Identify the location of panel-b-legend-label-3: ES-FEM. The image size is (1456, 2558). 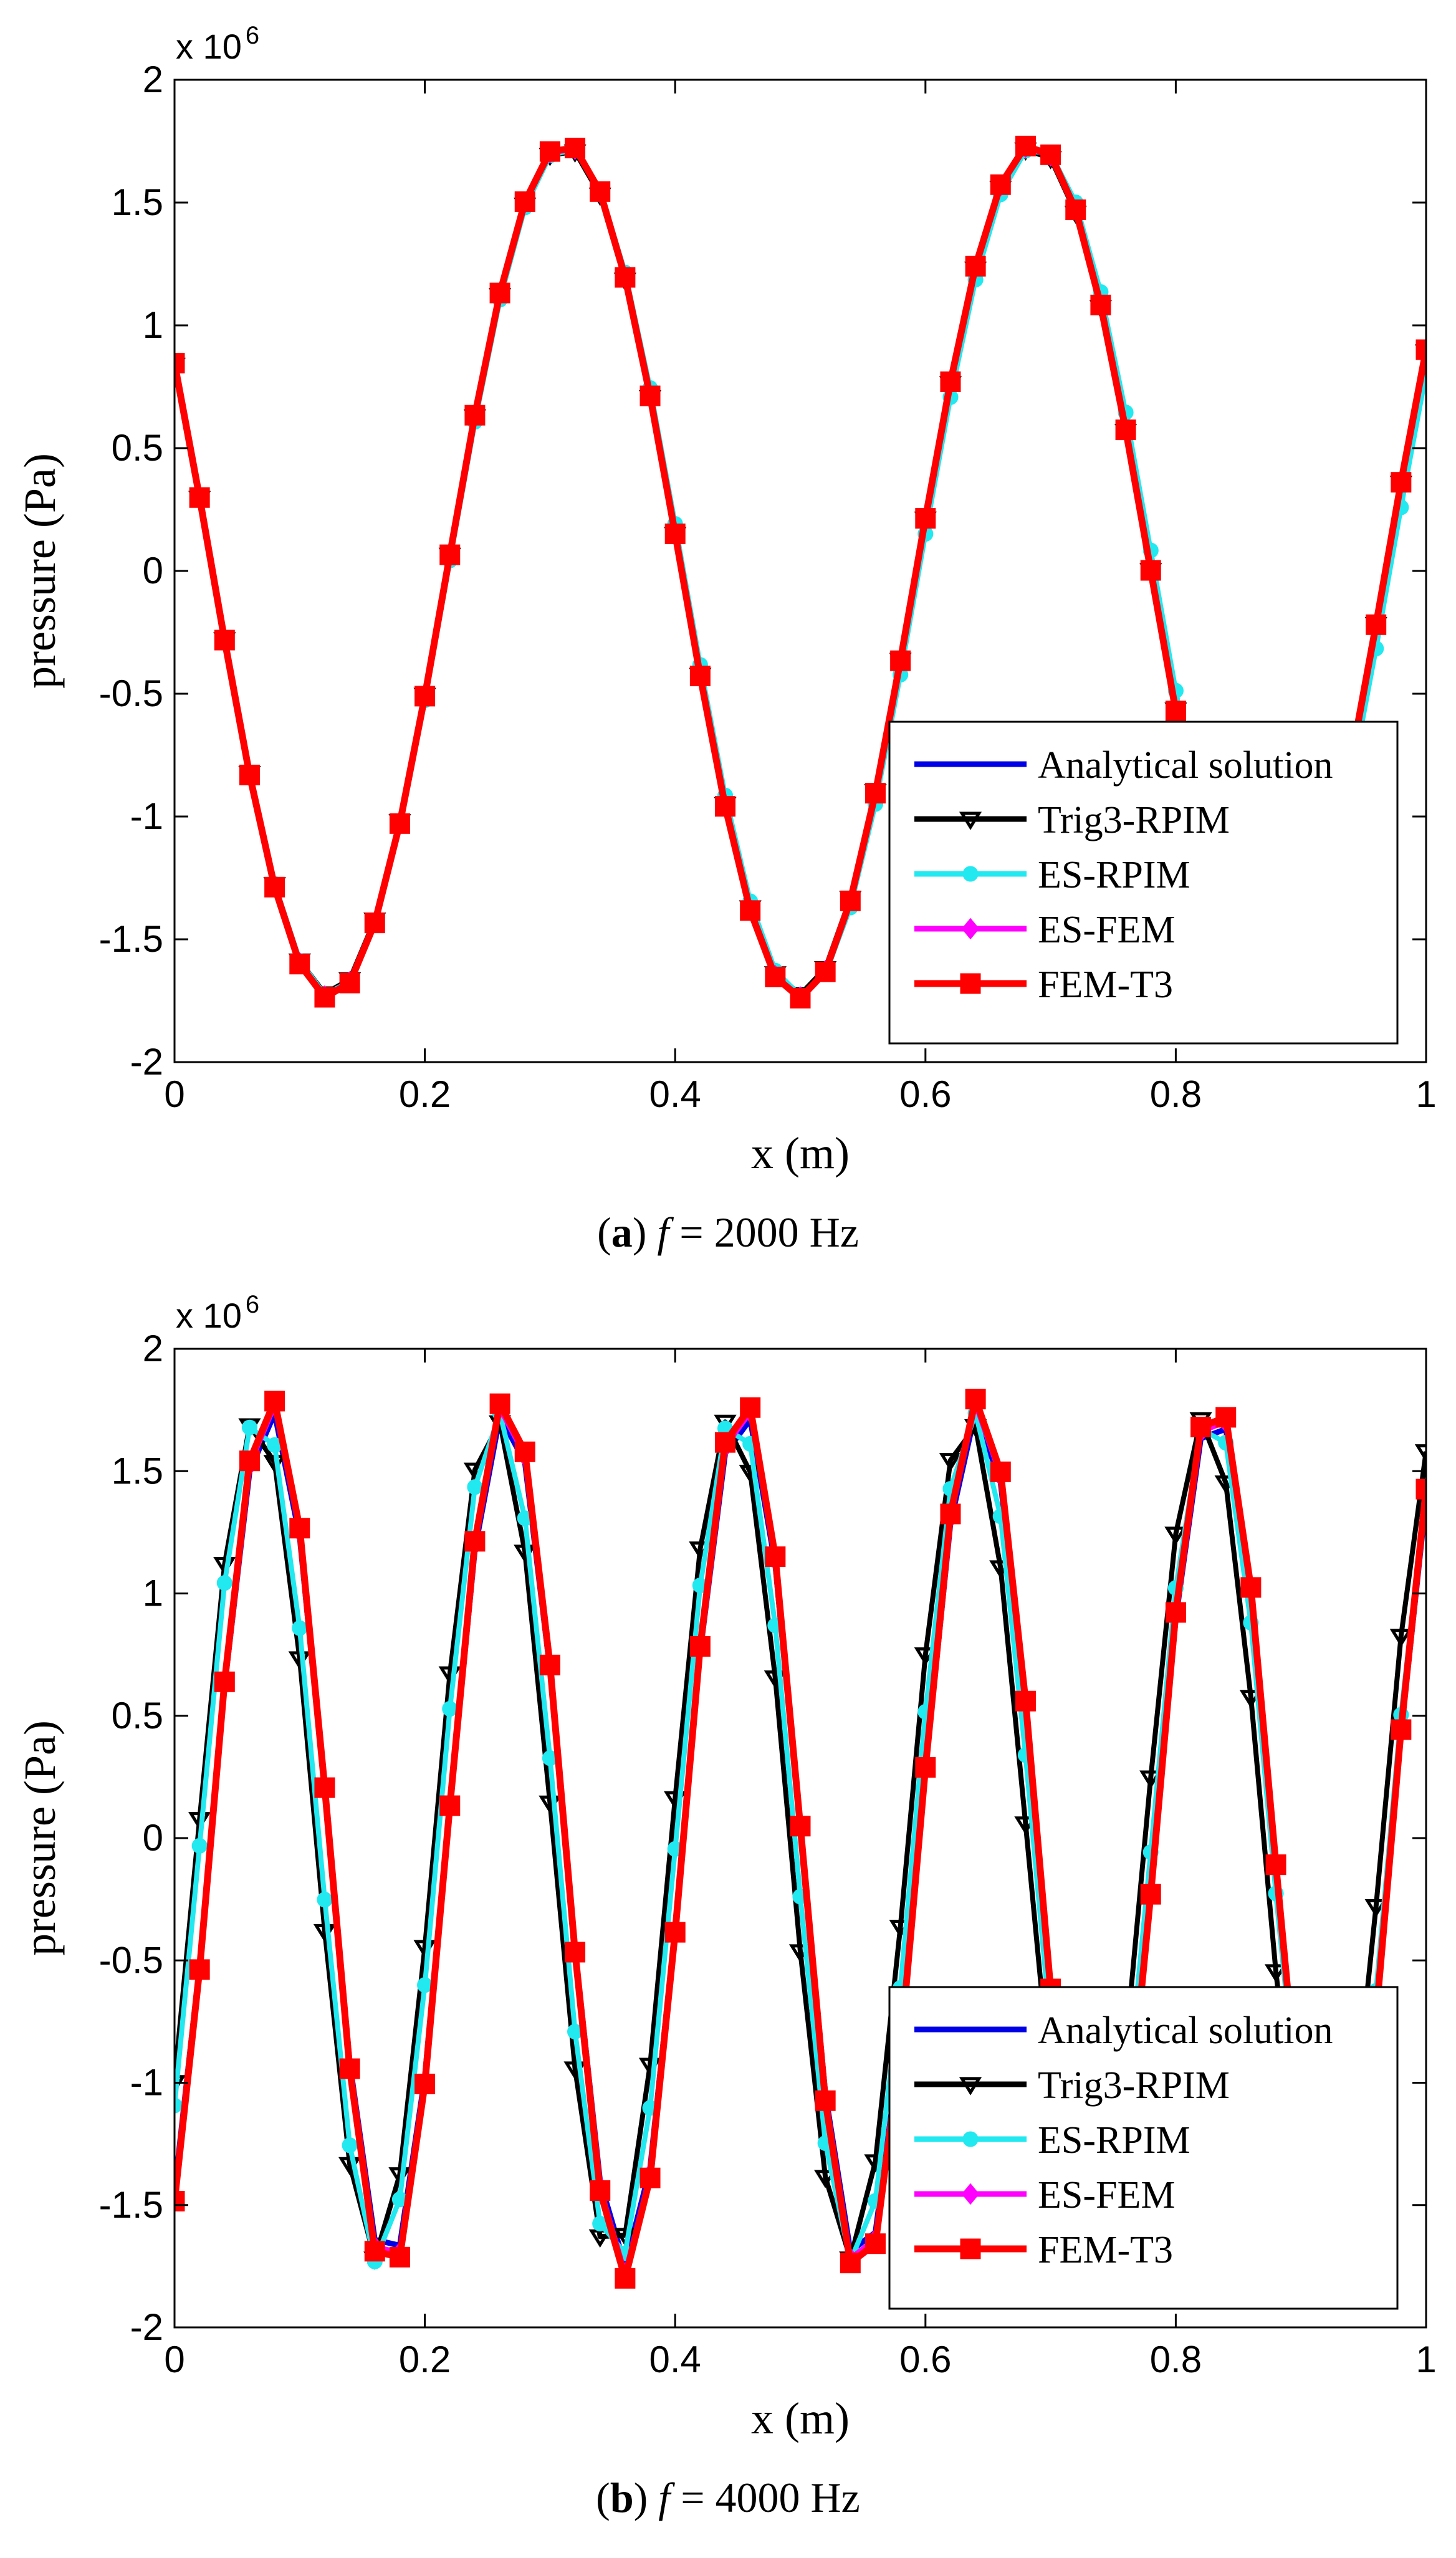
(1106, 2195).